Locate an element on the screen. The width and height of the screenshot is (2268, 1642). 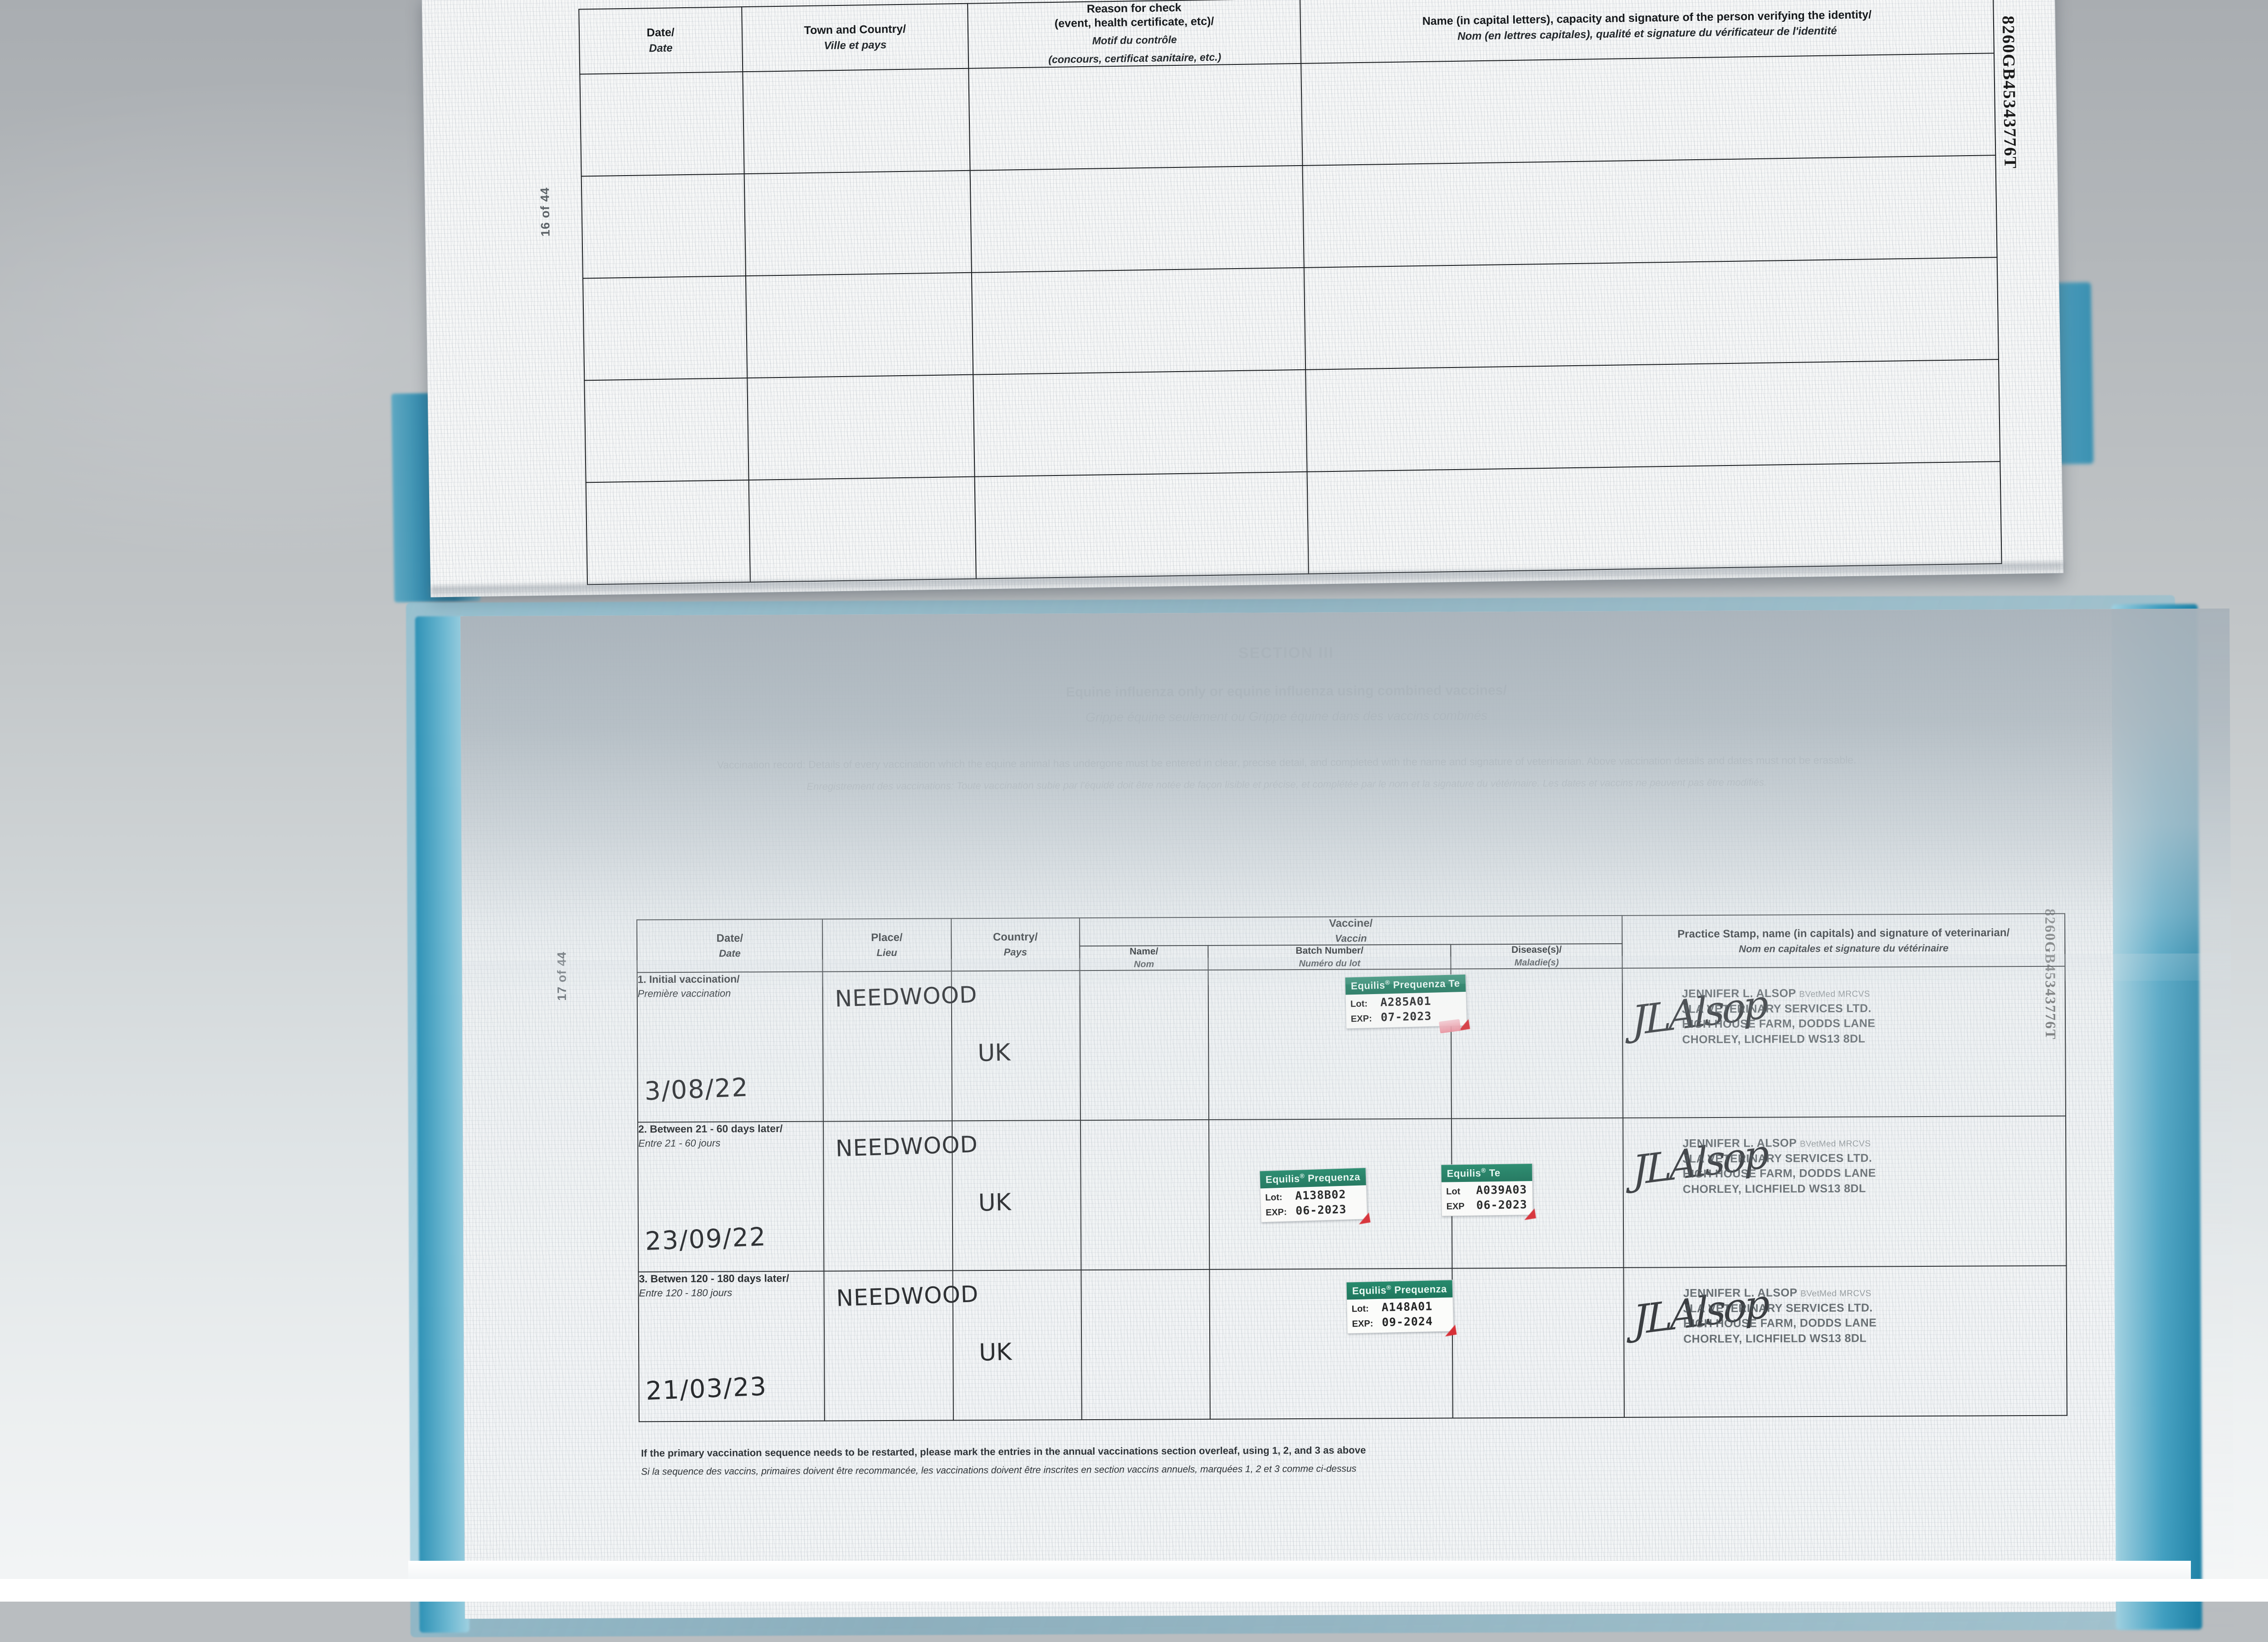
vaccine-label-sticker: Equilis® Prequenza Lot: A148A01 EXP: 09-2024 is located at coordinates (1401, 1308).